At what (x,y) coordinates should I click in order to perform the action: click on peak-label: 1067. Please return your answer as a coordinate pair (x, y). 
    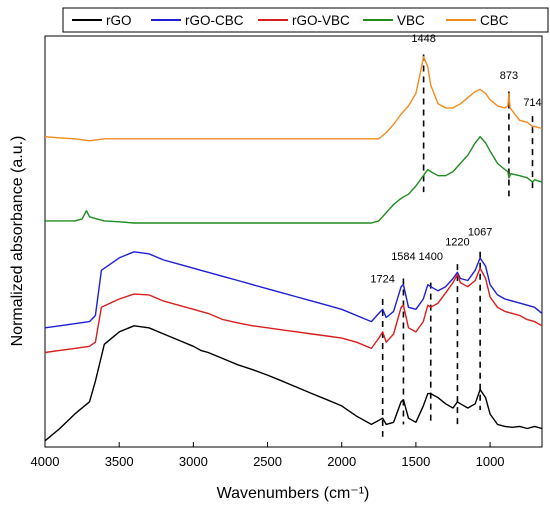
    Looking at the image, I should click on (480, 232).